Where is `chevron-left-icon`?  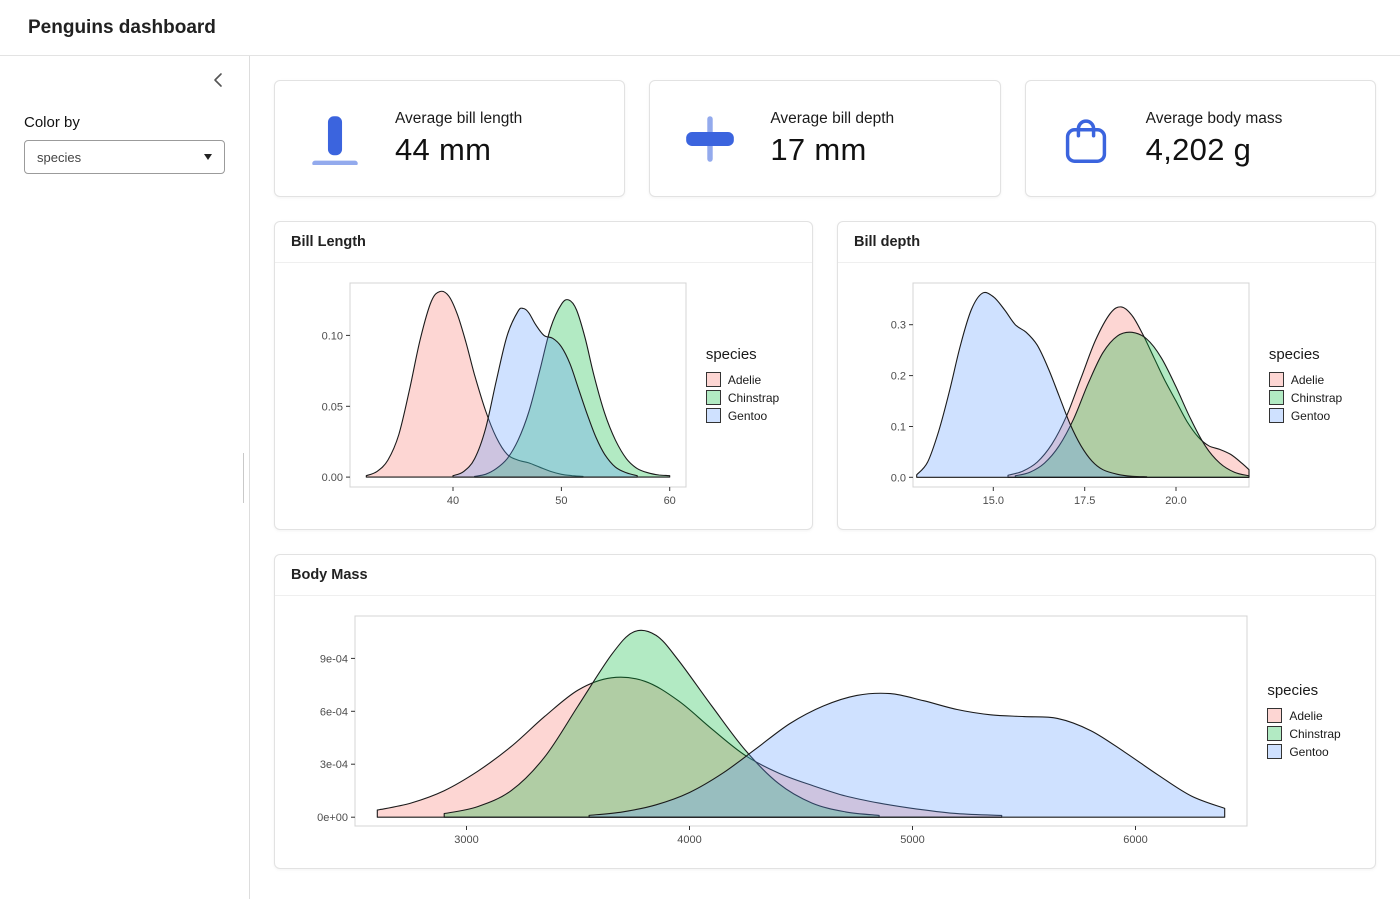 chevron-left-icon is located at coordinates (218, 80).